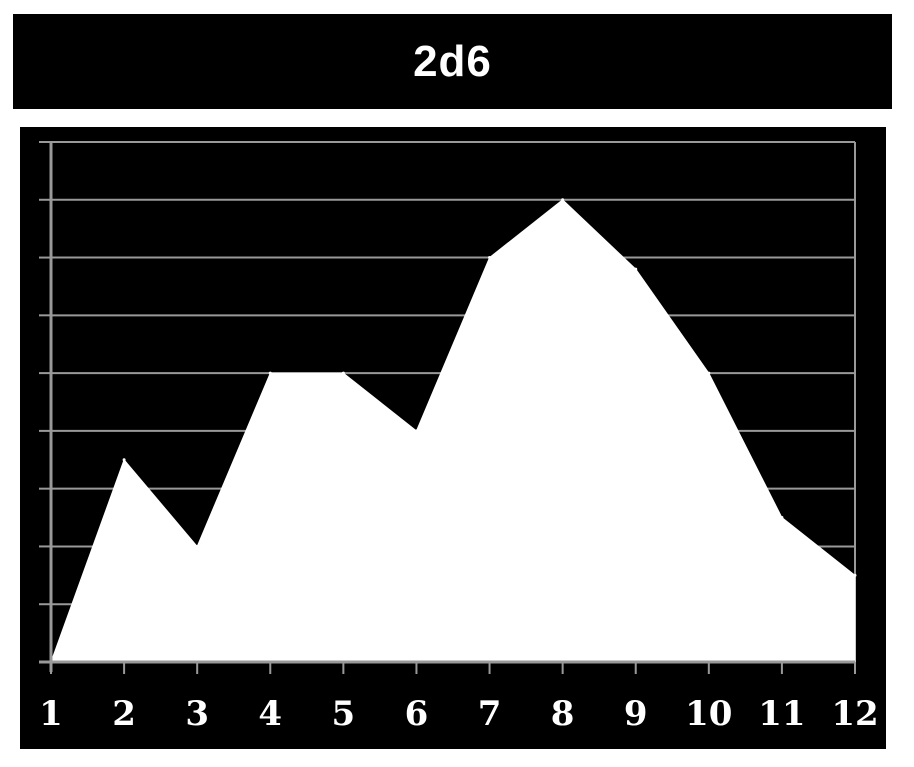  Describe the element at coordinates (854, 714) in the screenshot. I see `x-tick-label: 12` at that location.